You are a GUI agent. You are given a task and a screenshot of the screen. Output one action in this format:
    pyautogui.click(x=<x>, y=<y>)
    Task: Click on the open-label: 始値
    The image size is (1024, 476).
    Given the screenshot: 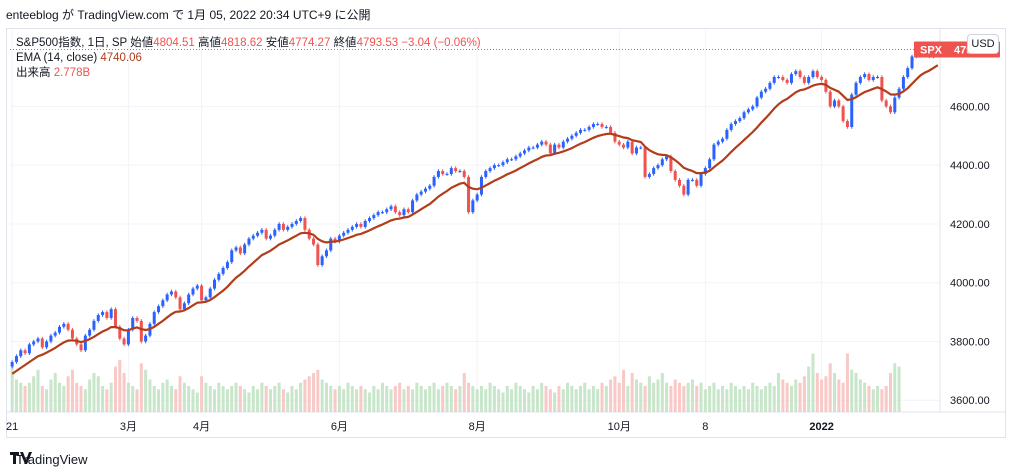 What is the action you would take?
    pyautogui.click(x=142, y=43)
    